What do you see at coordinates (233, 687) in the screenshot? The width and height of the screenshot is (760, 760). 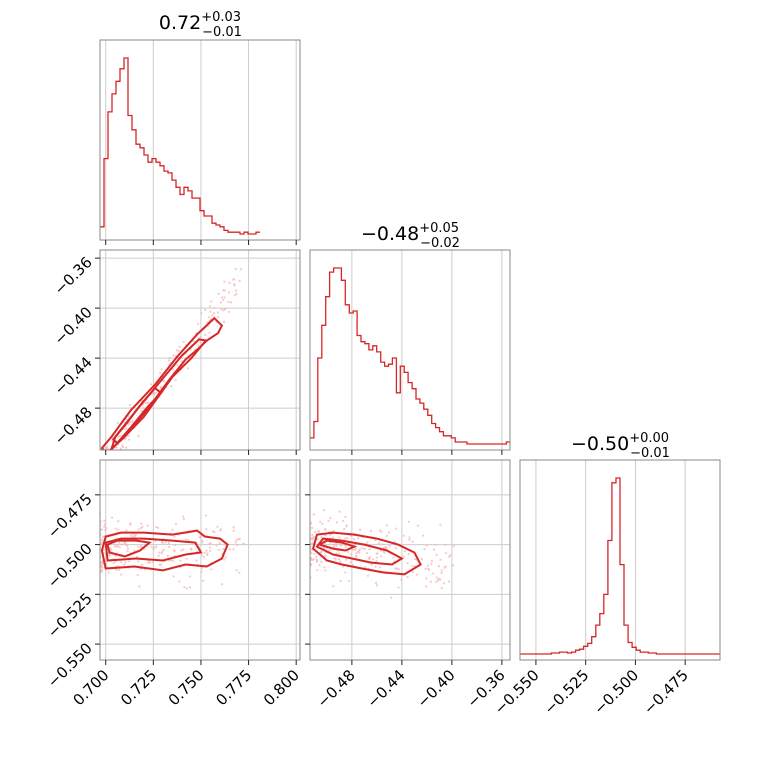 I see `x-tick-label: 0.775` at bounding box center [233, 687].